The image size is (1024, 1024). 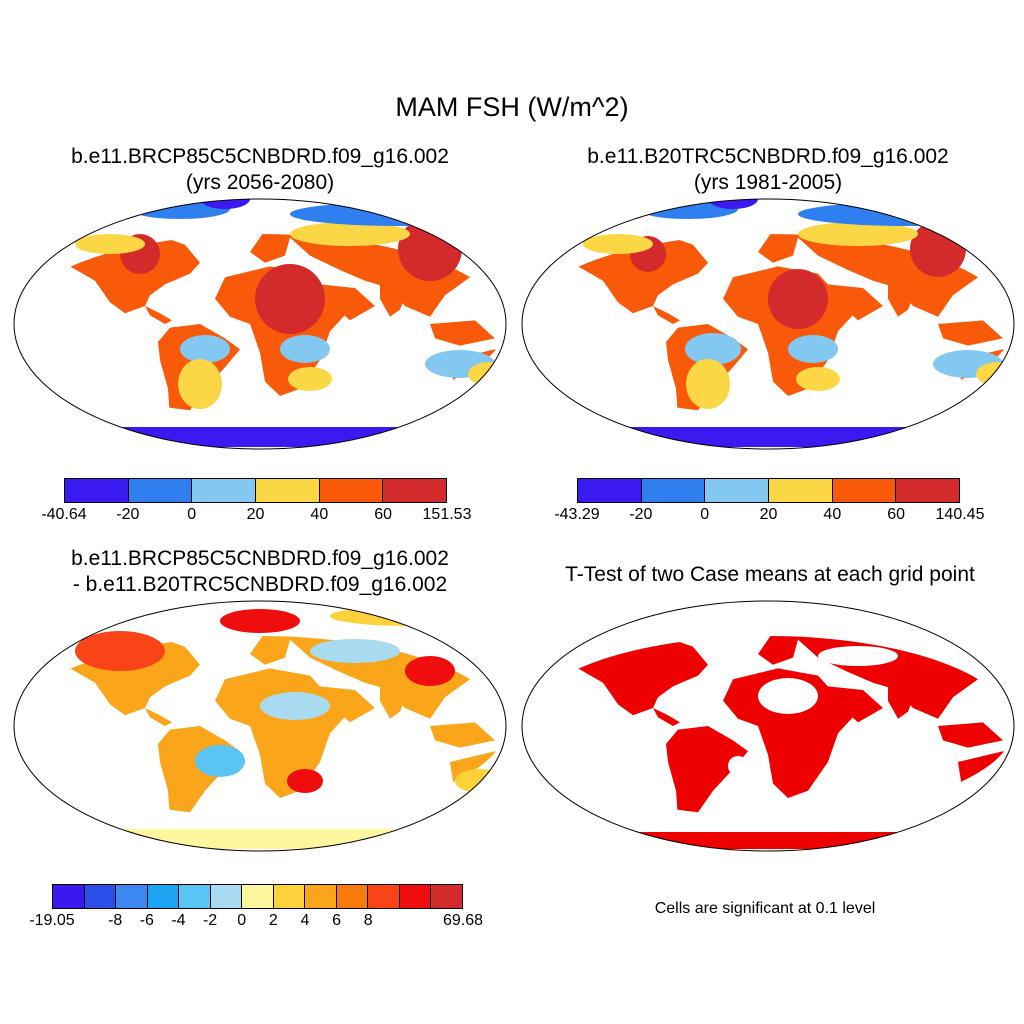 I want to click on figure-title: MAM FSH (W/m^2), so click(x=512, y=107).